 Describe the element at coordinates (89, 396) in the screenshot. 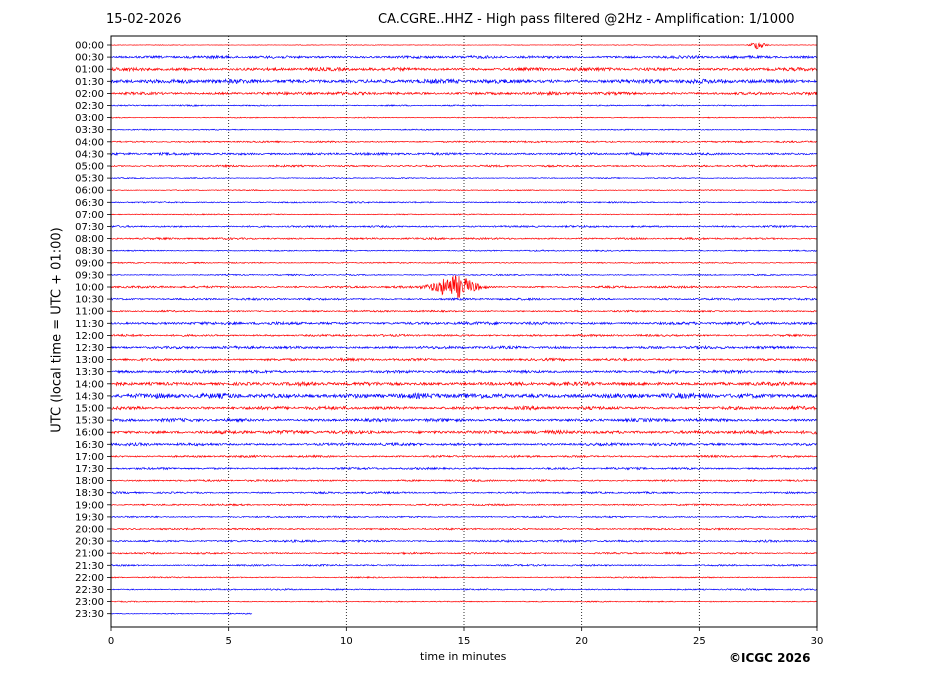

I see `y-tick-label: 14:30` at that location.